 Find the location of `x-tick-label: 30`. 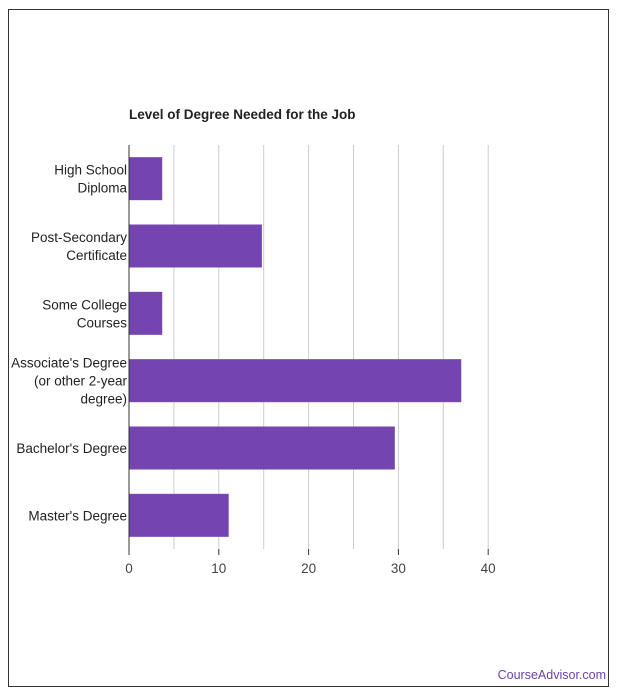

x-tick-label: 30 is located at coordinates (398, 568).